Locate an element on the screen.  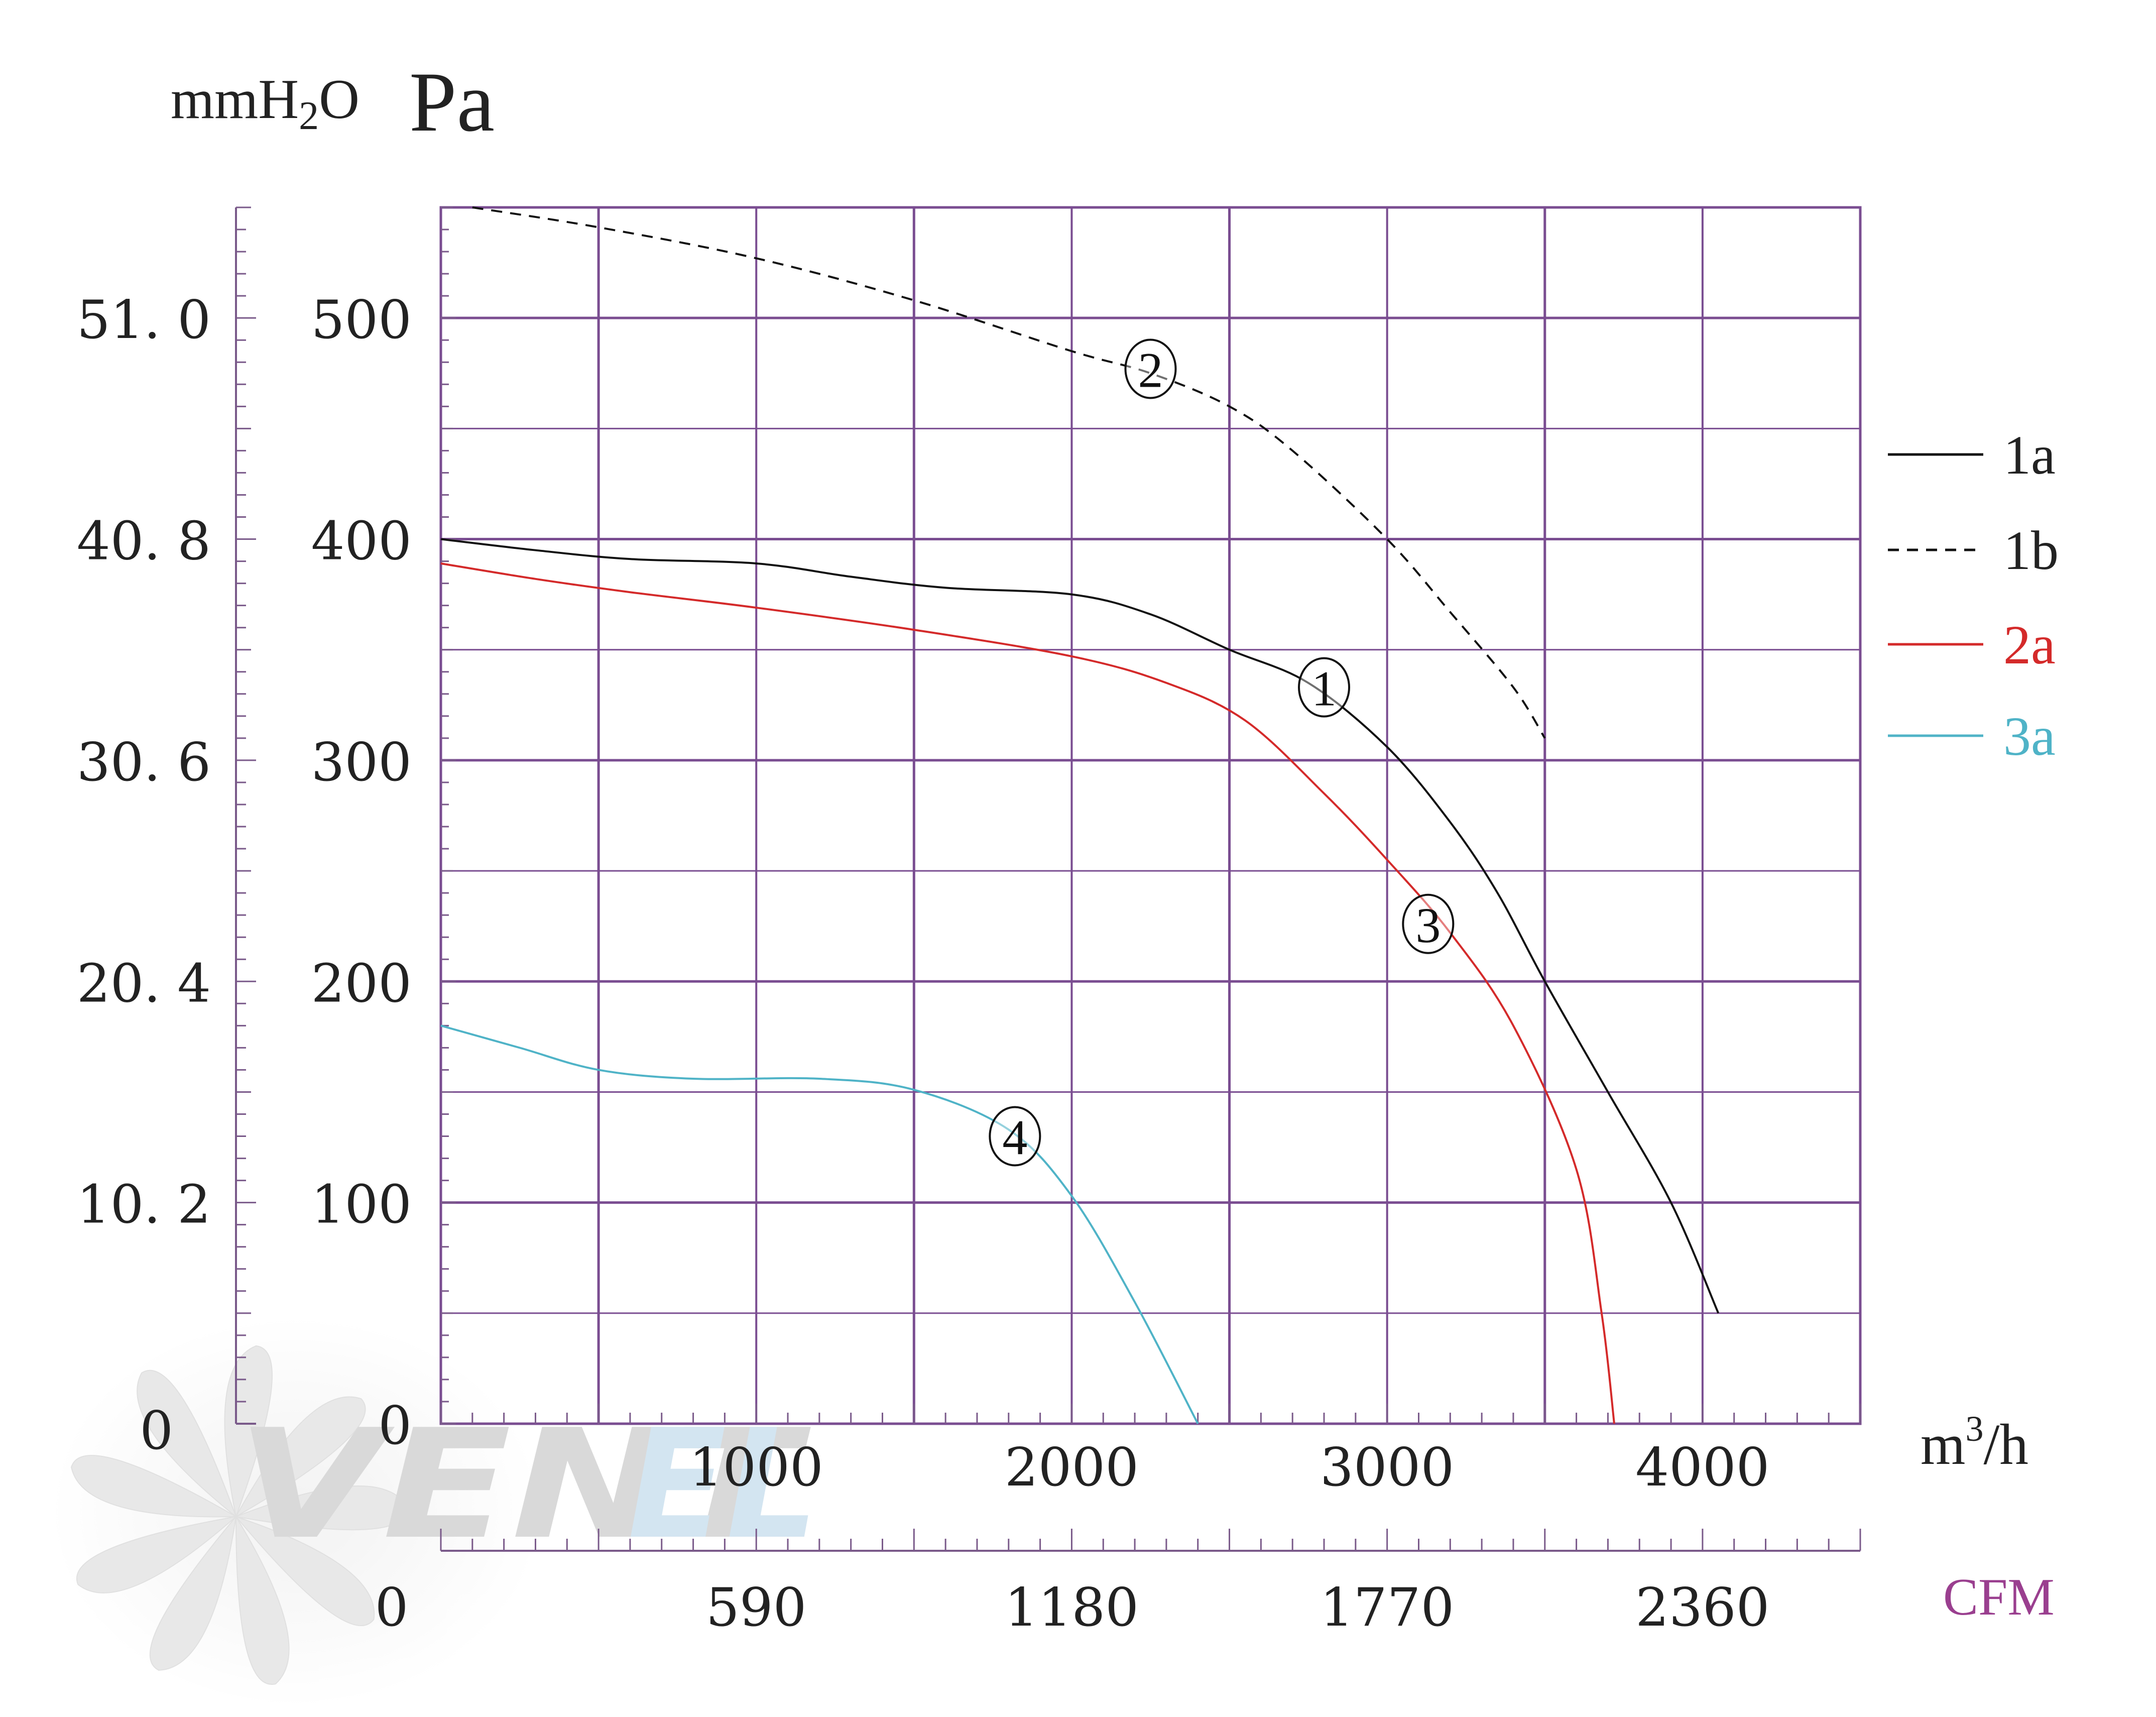
pa-tick-label: 300 is located at coordinates (361, 763).